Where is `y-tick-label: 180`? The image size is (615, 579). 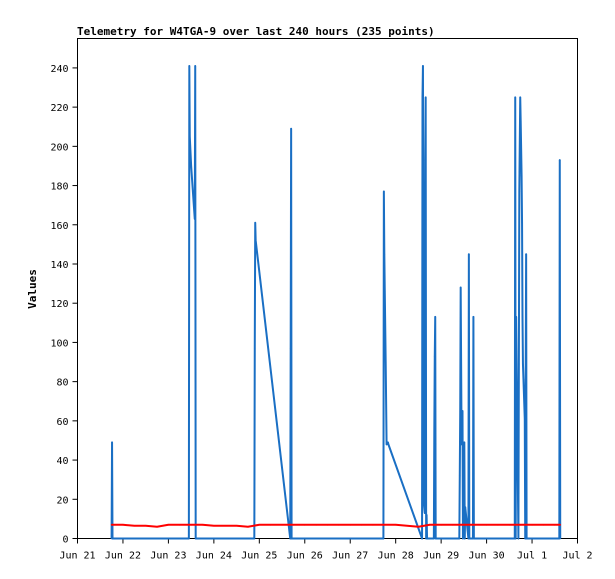
y-tick-label: 180 is located at coordinates (59, 187).